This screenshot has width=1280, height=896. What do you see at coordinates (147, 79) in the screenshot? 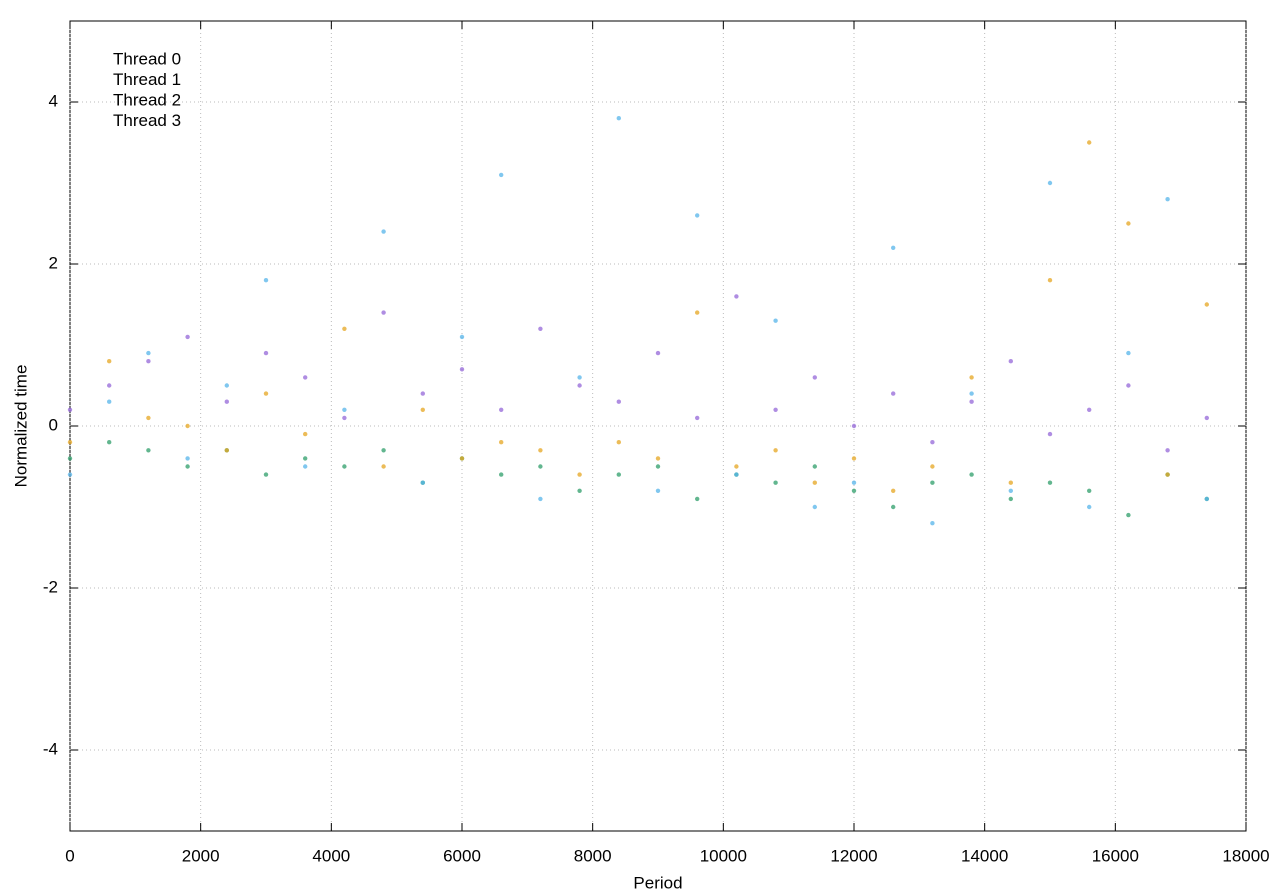
I see `legend-label: Thread 1` at bounding box center [147, 79].